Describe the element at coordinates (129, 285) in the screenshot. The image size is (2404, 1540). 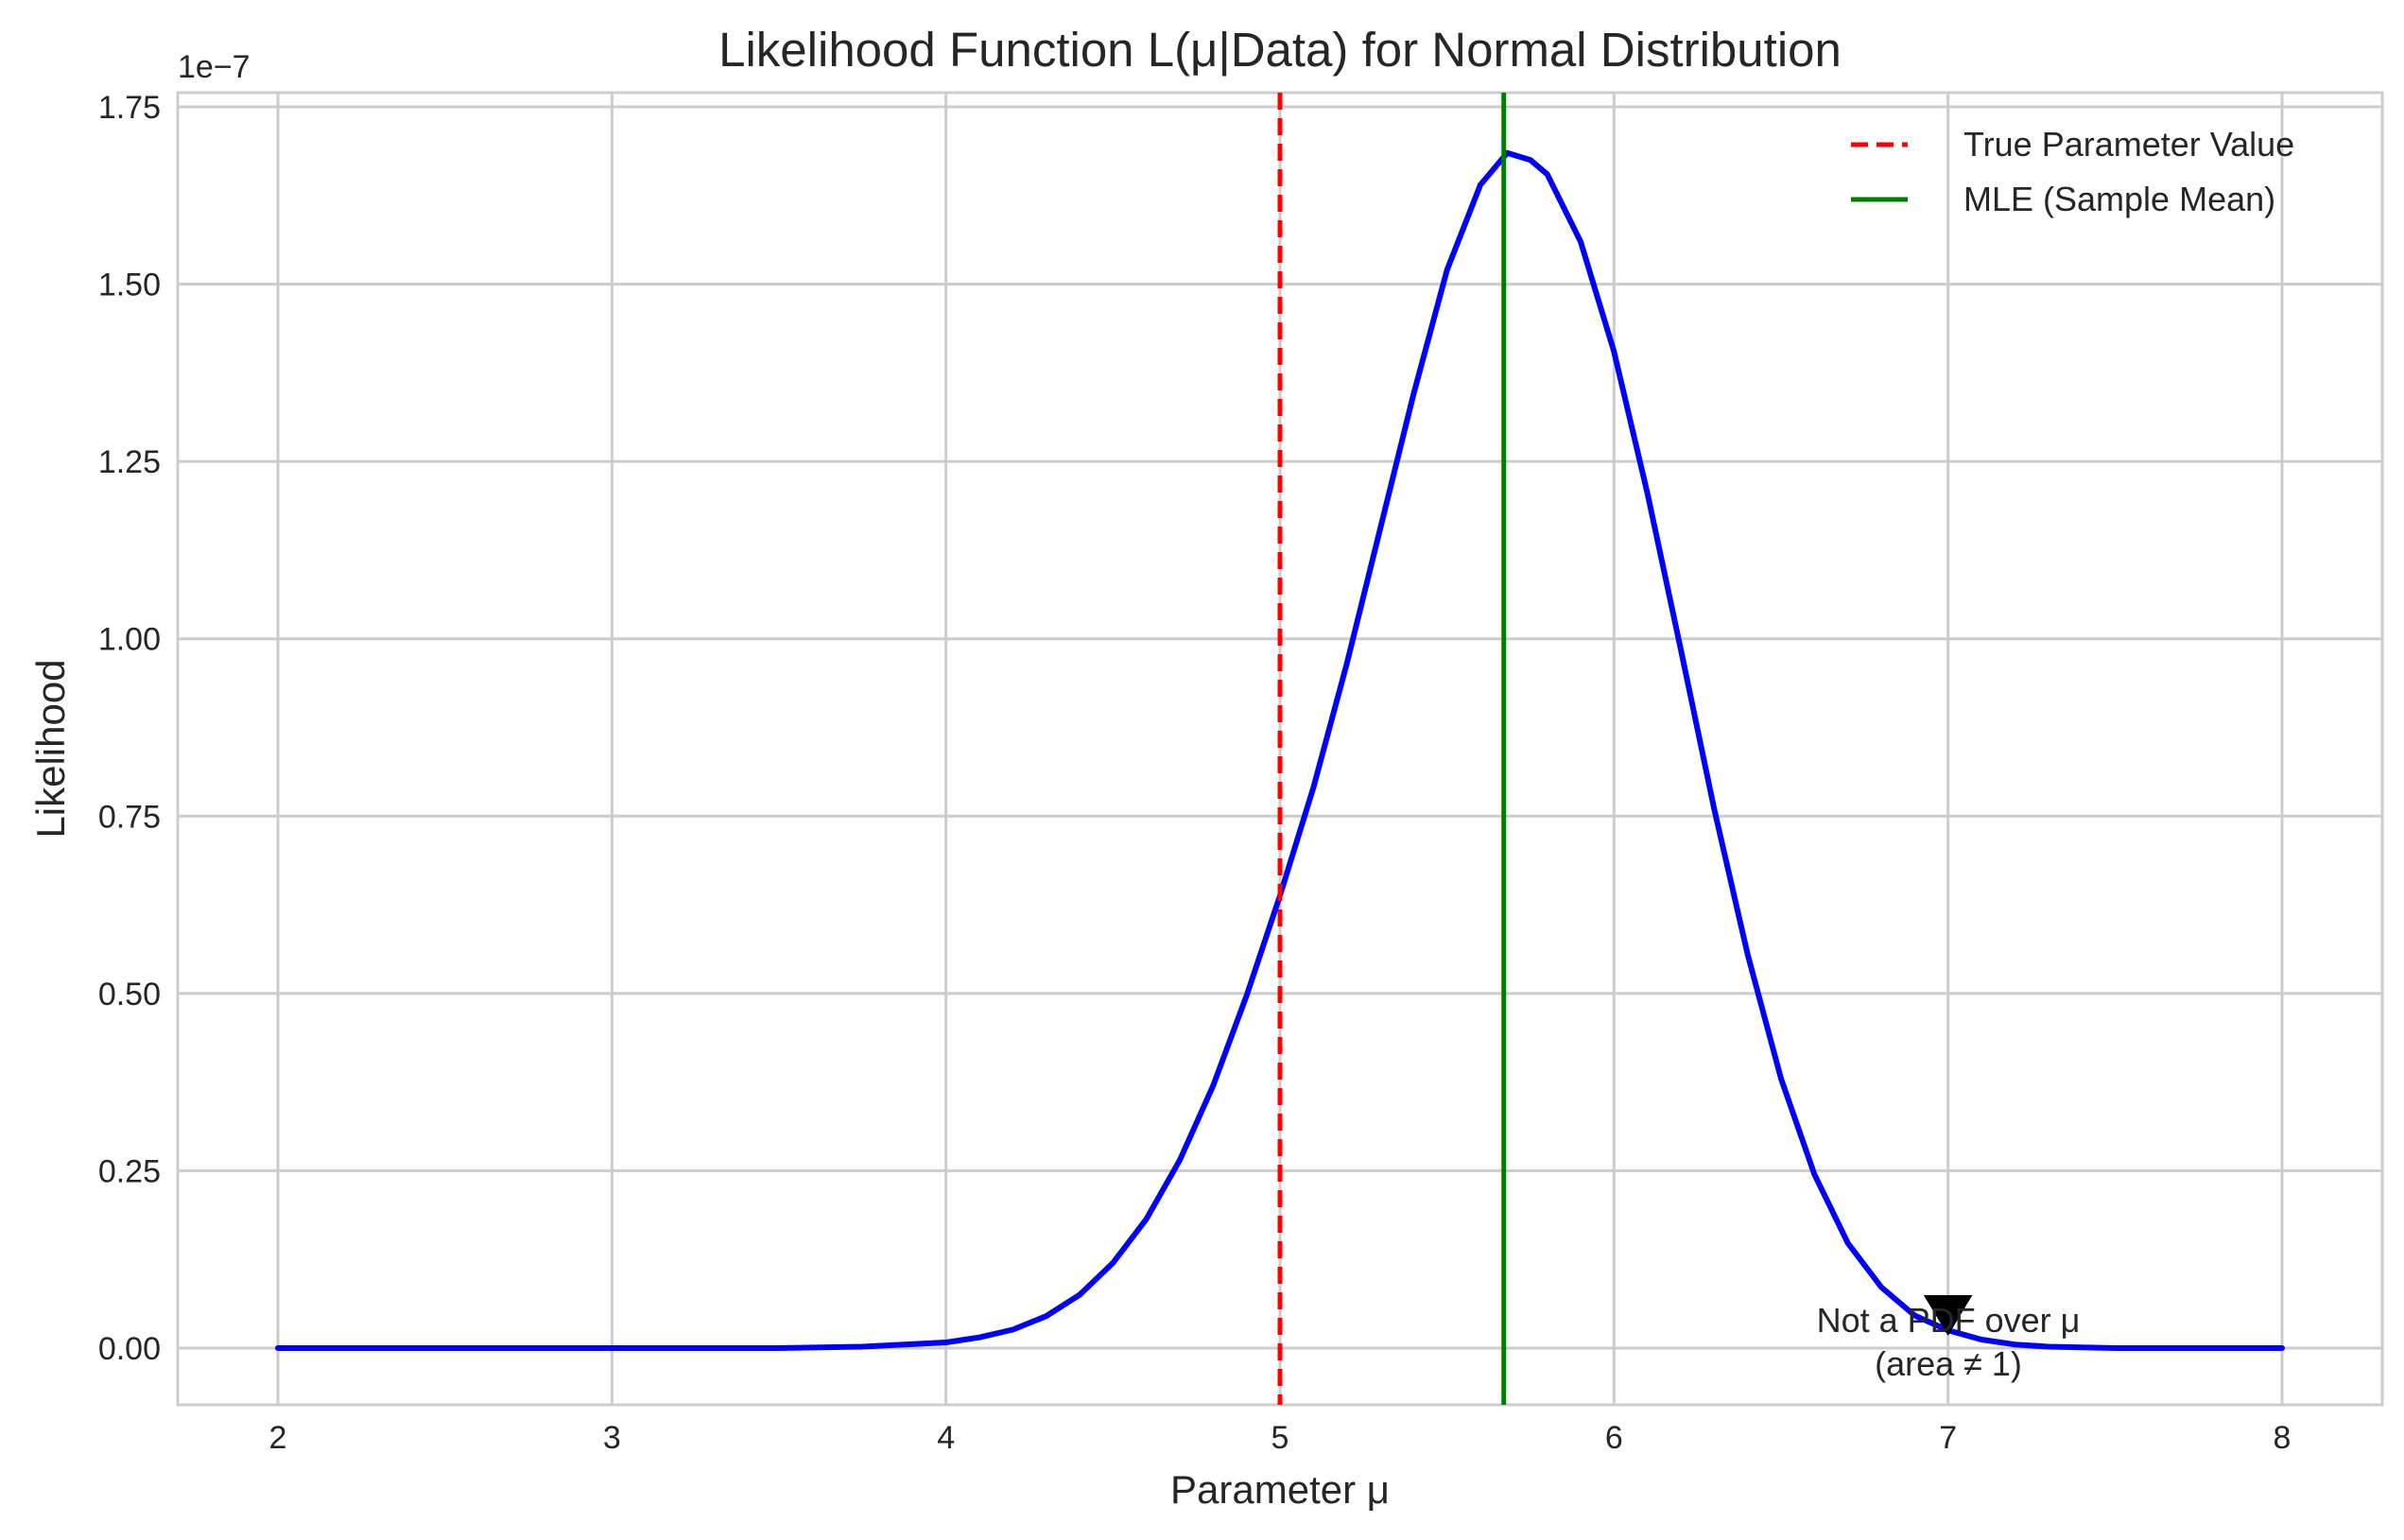
I see `y-tick-label: 1.50` at that location.